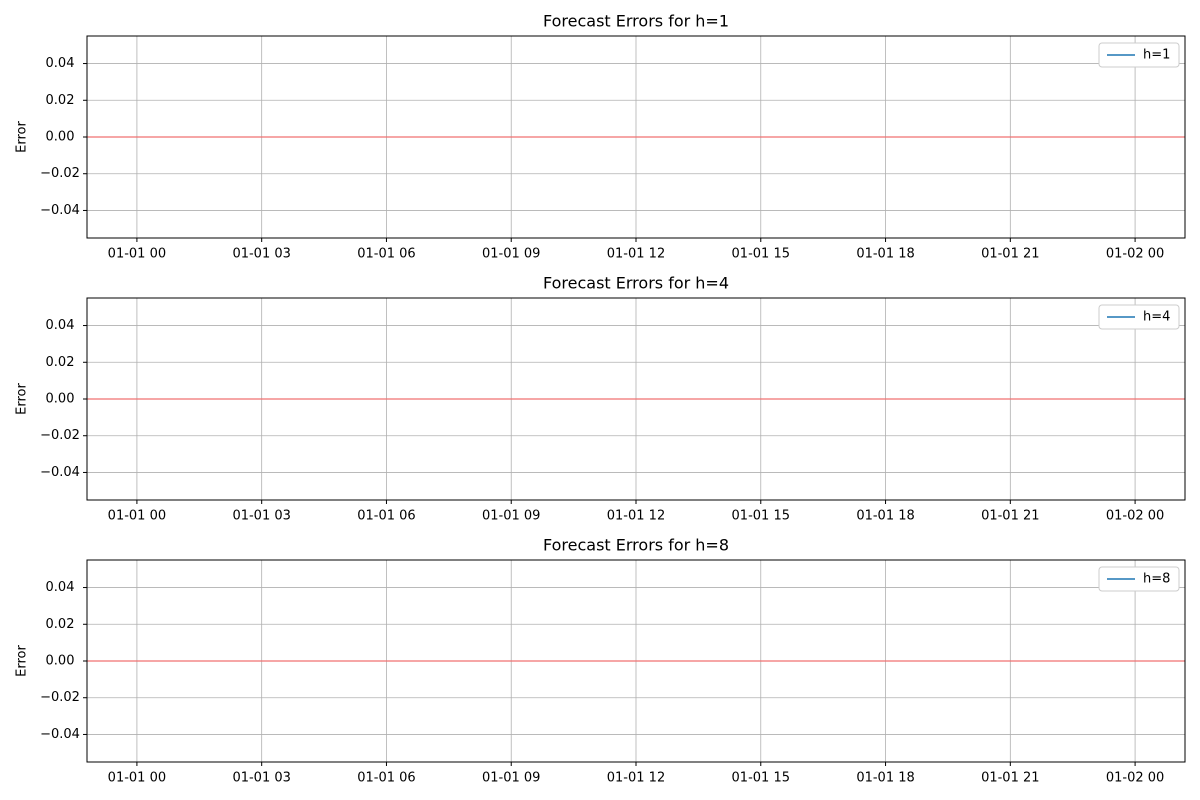  What do you see at coordinates (1156, 55) in the screenshot?
I see `legend-label: h=1` at bounding box center [1156, 55].